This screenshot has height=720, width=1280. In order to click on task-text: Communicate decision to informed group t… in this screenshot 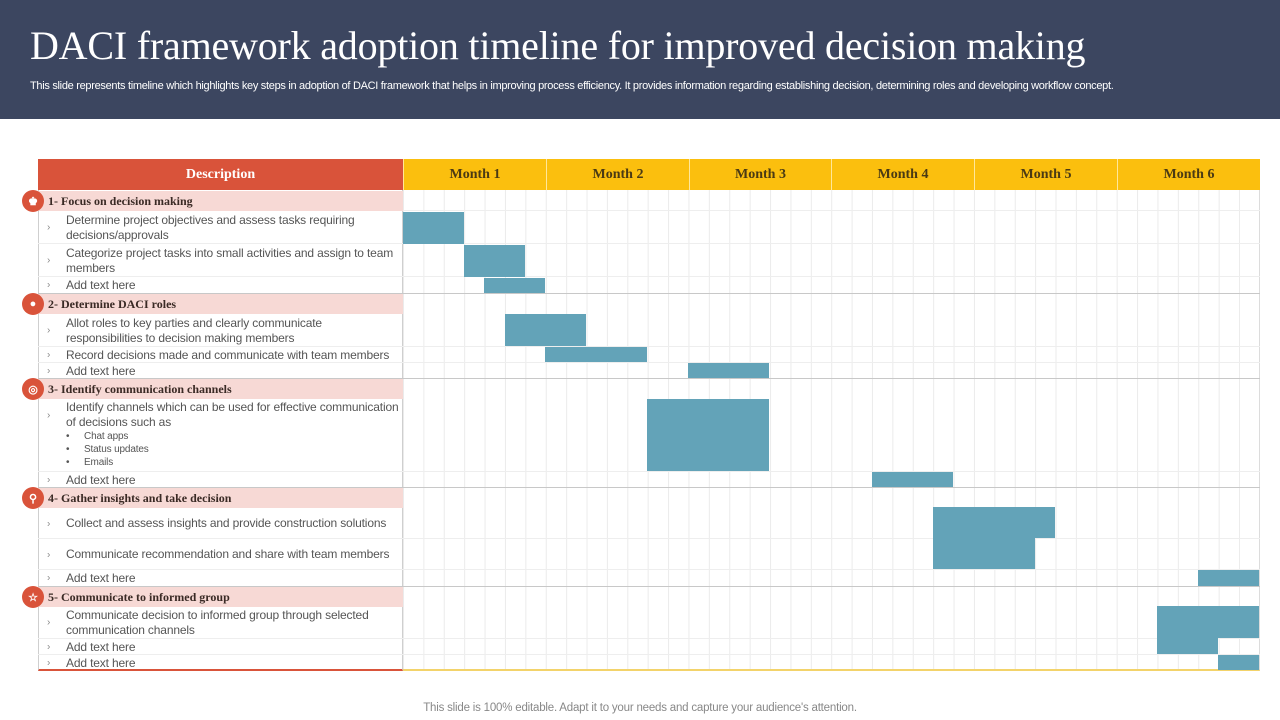, I will do `click(217, 622)`.